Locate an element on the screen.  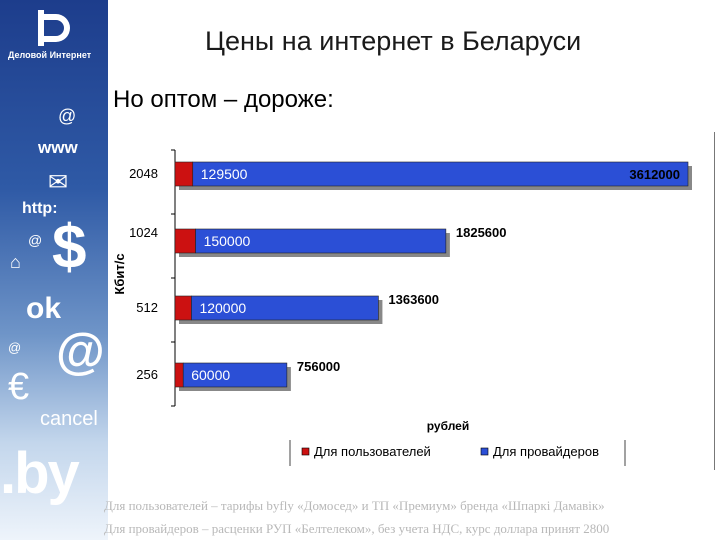
data-label-providers: 756000 is located at coordinates (318, 366).